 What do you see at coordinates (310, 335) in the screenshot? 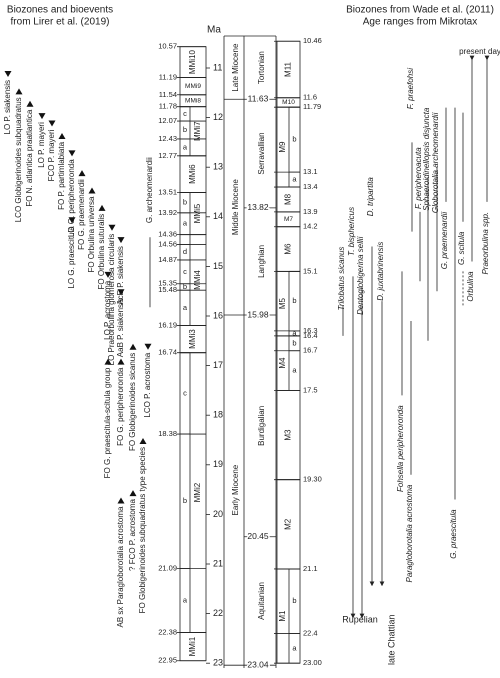
I see `boundary-label: 16.4` at bounding box center [310, 335].